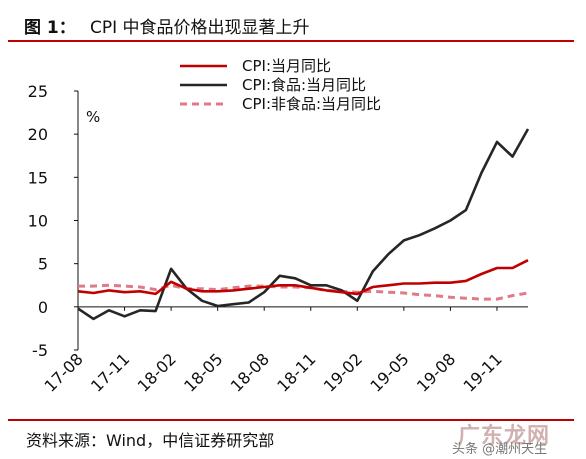  What do you see at coordinates (389, 372) in the screenshot?
I see `x-tick-label: 19-05` at bounding box center [389, 372].